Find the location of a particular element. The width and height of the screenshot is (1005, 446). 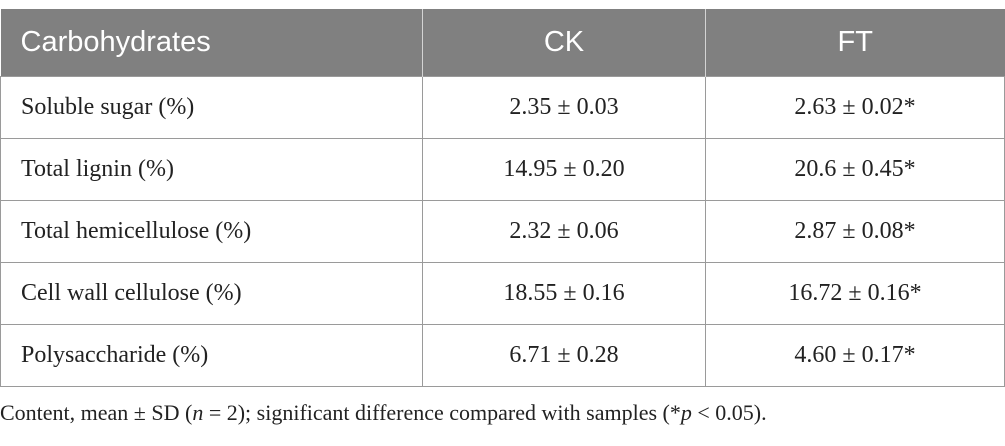

ck-value: 18.55 ± 0.16 is located at coordinates (564, 293).